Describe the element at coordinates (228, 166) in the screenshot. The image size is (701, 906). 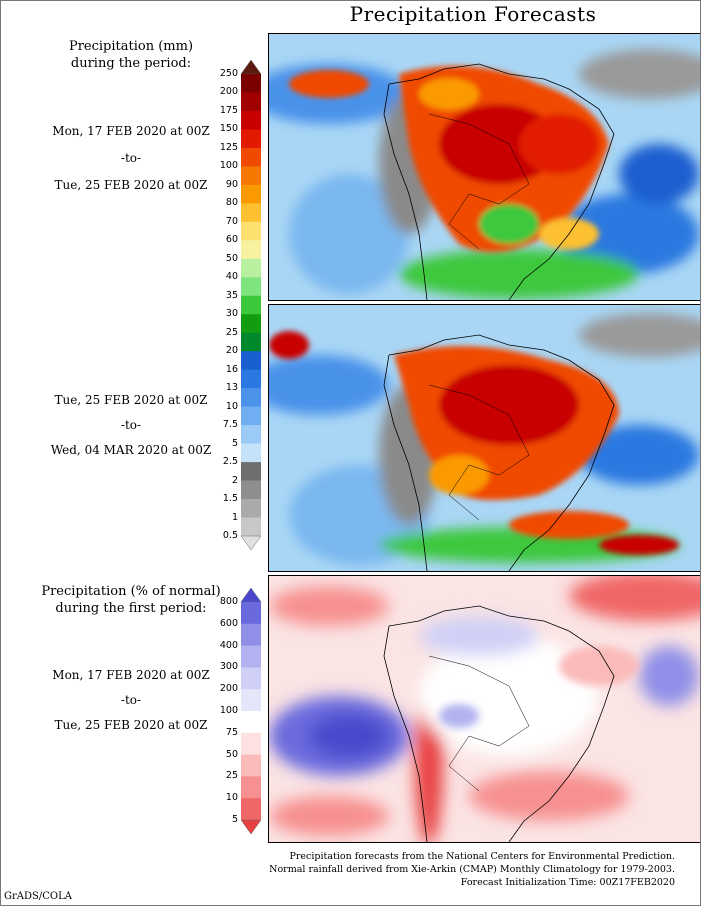
I see `mm-colorbar-label: 100` at that location.